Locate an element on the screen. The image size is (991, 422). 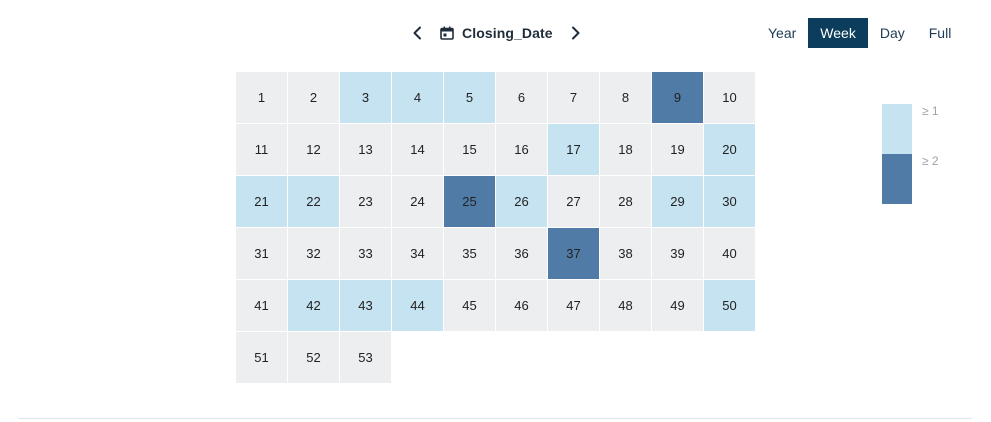
week-cell-33: 33 is located at coordinates (365, 253).